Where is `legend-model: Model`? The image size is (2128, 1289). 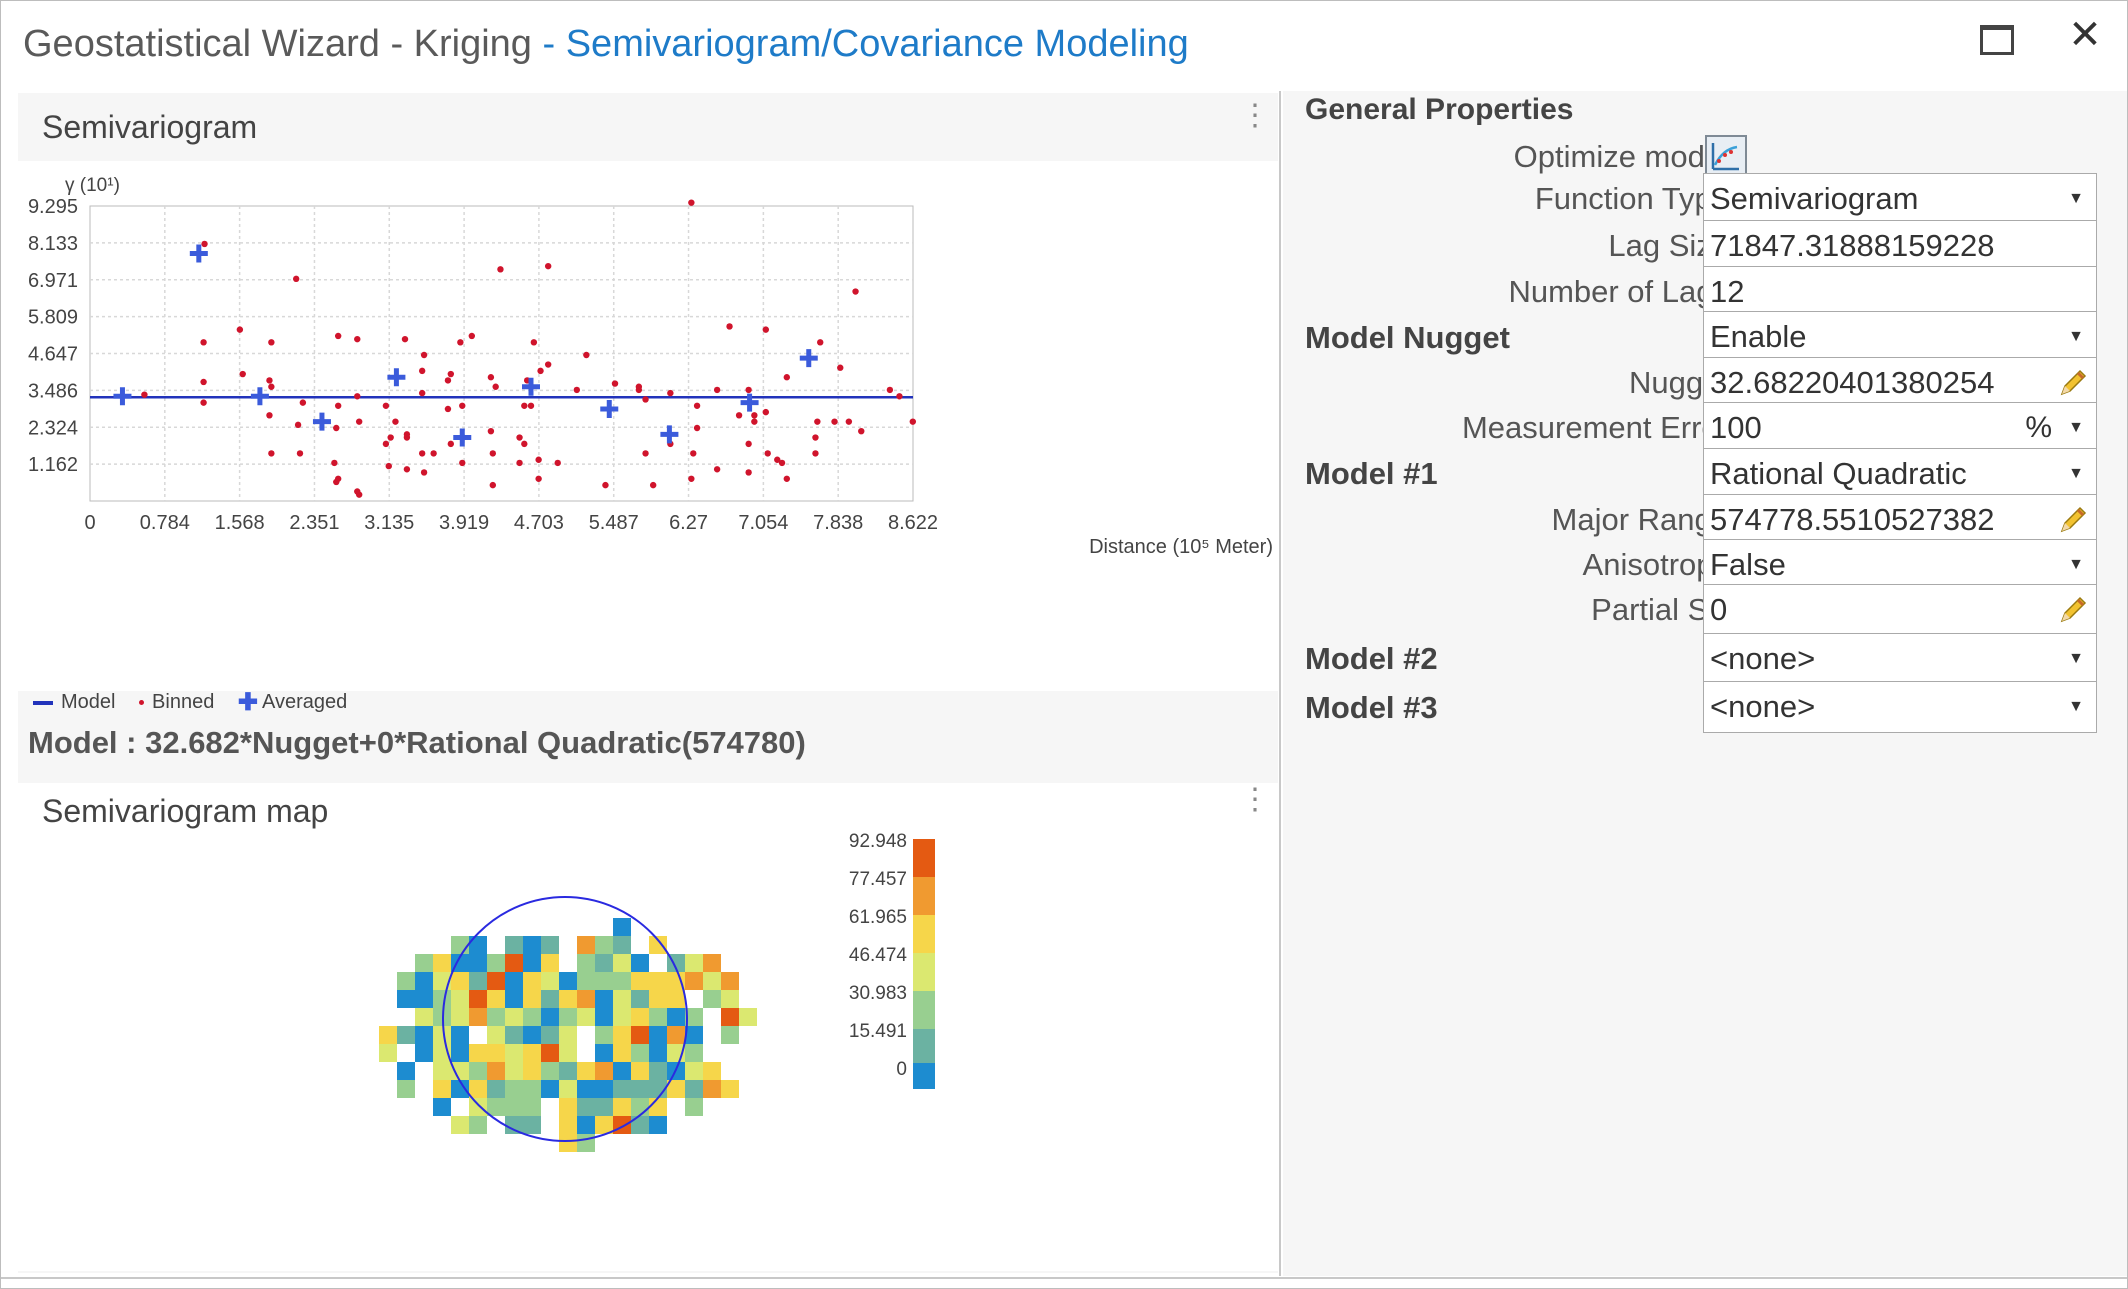 legend-model: Model is located at coordinates (74, 702).